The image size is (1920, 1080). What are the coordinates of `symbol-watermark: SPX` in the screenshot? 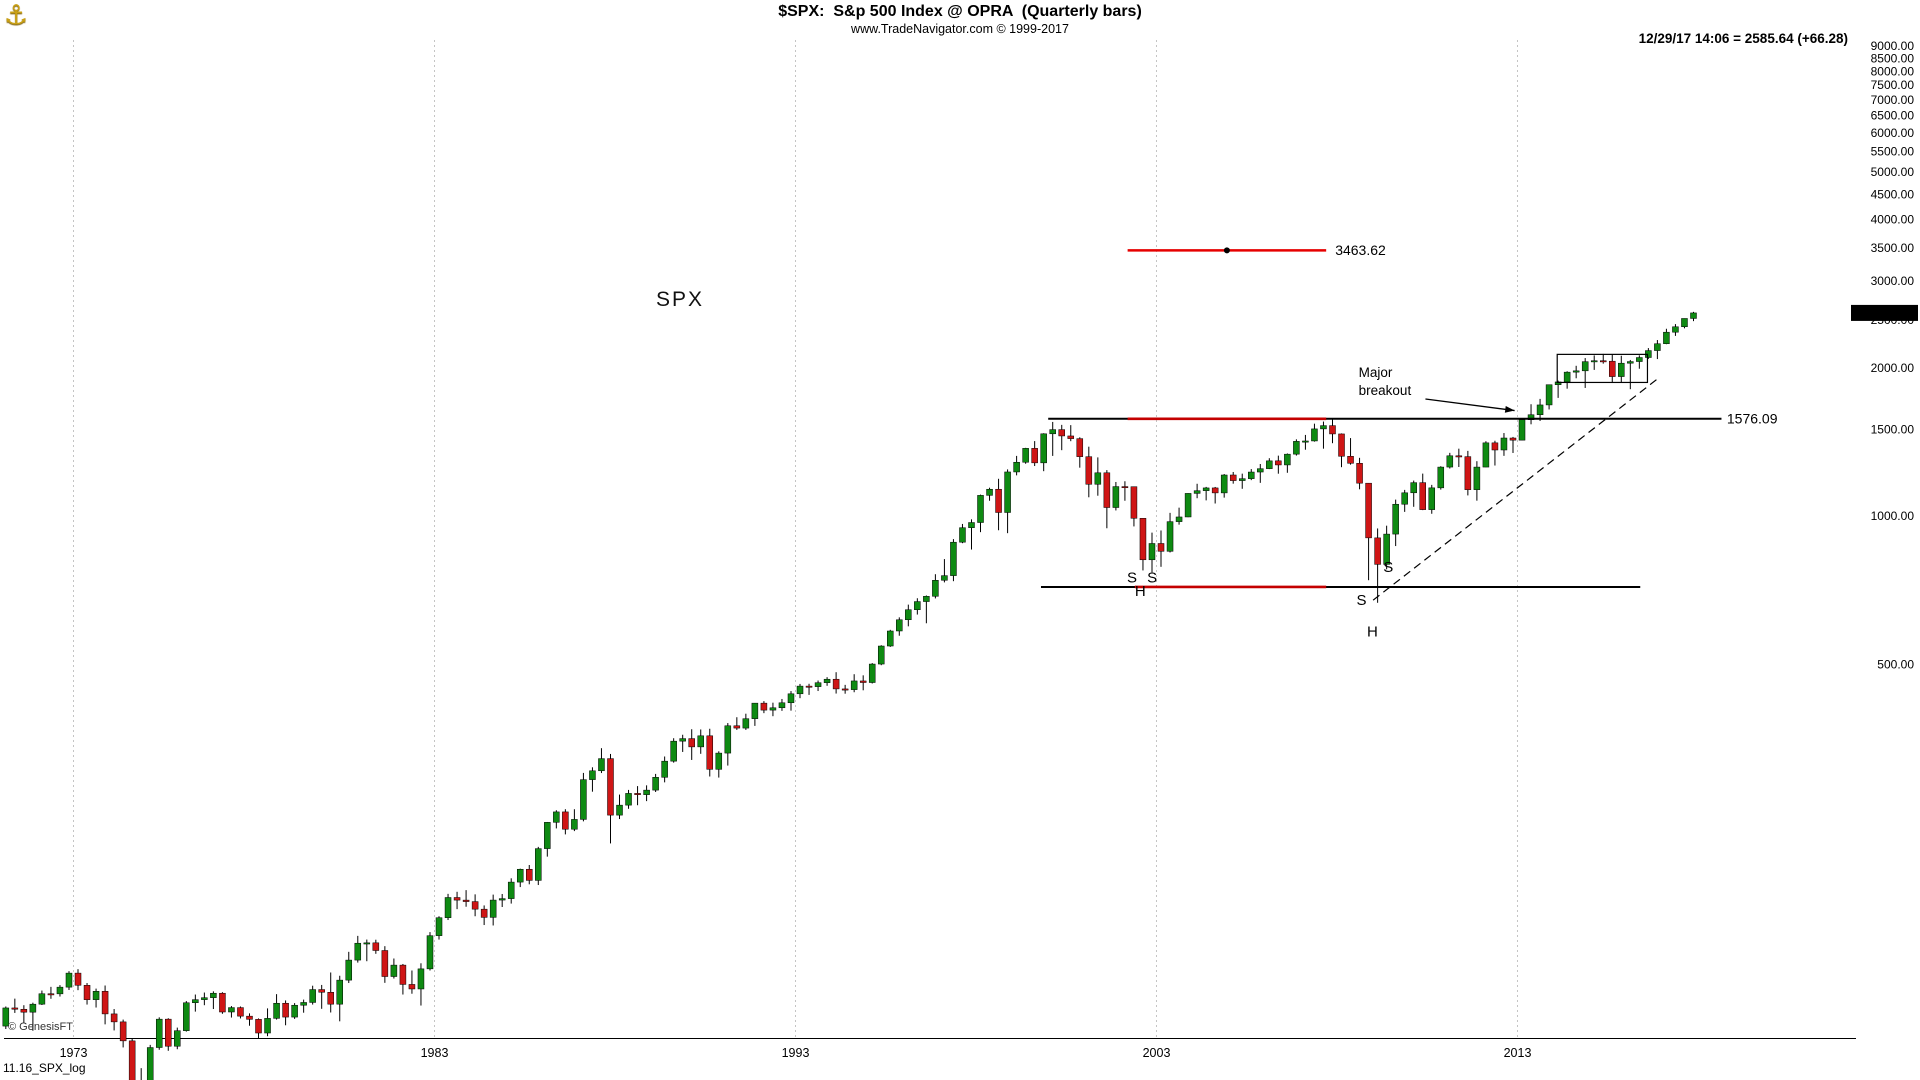 It's located at (680, 299).